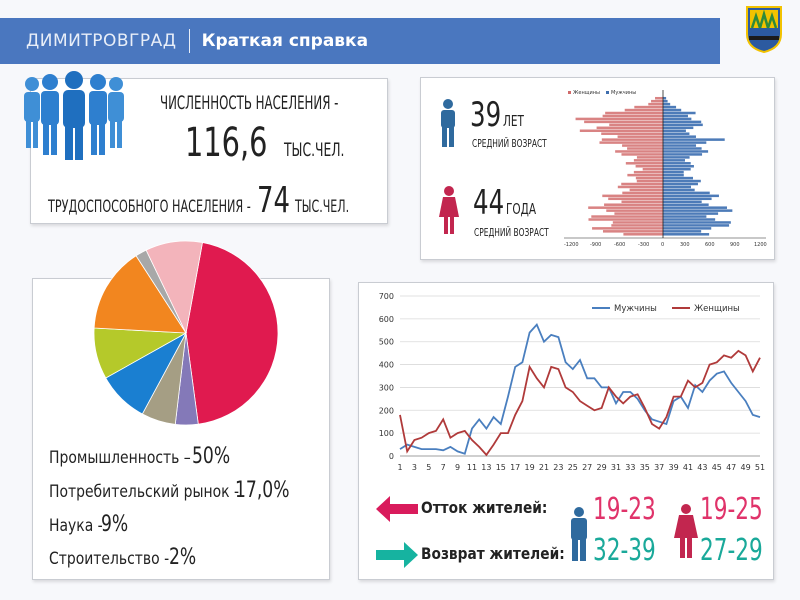 The width and height of the screenshot is (800, 600). What do you see at coordinates (521, 209) in the screenshot?
I see `female-age-unit: ГОДА` at bounding box center [521, 209].